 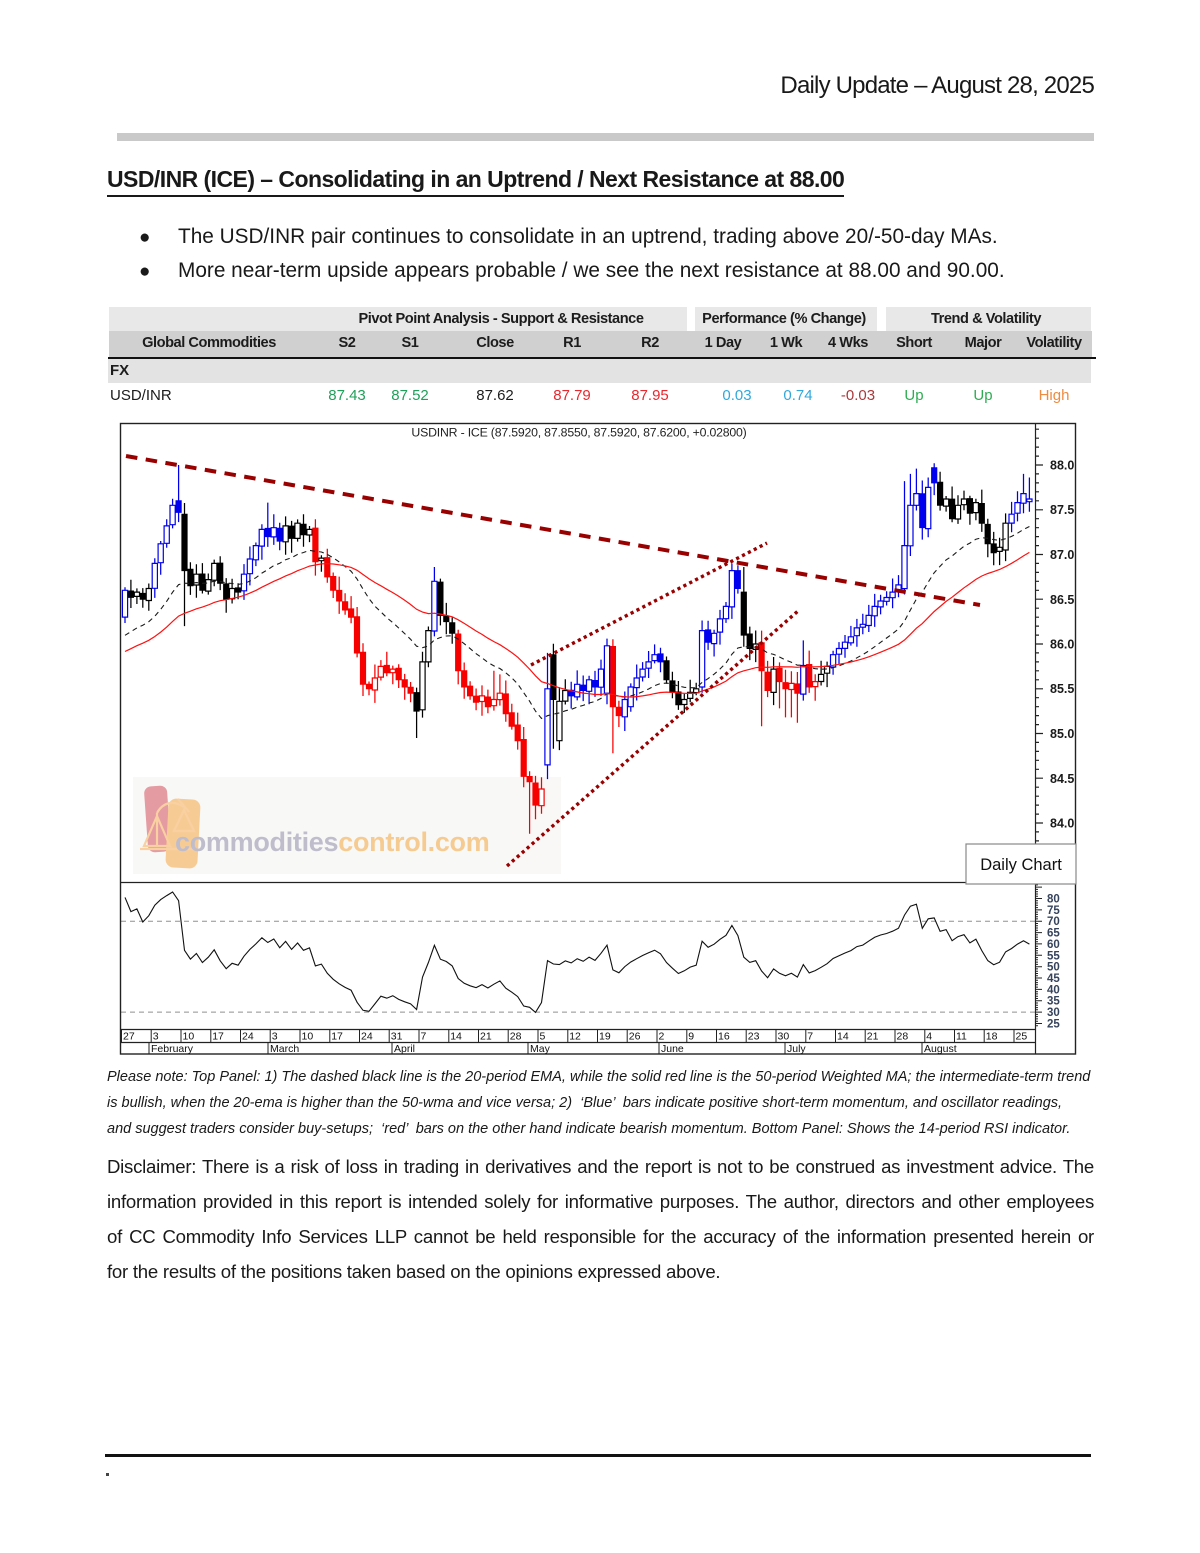 What do you see at coordinates (540, 1049) in the screenshot?
I see `svg-text: May` at bounding box center [540, 1049].